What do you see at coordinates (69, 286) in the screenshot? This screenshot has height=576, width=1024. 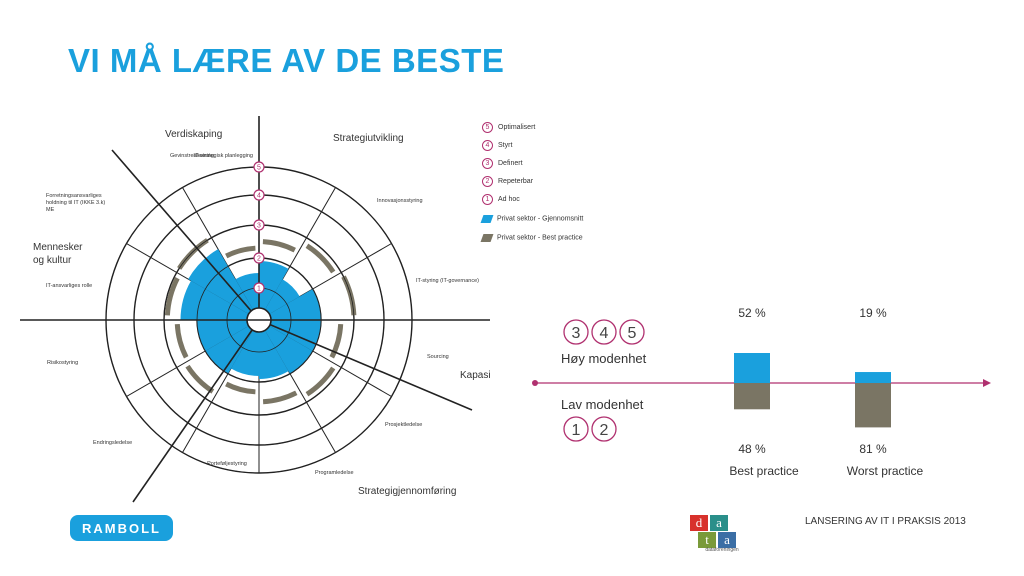 I see `axis-label: IT-ansvarliges rolle` at bounding box center [69, 286].